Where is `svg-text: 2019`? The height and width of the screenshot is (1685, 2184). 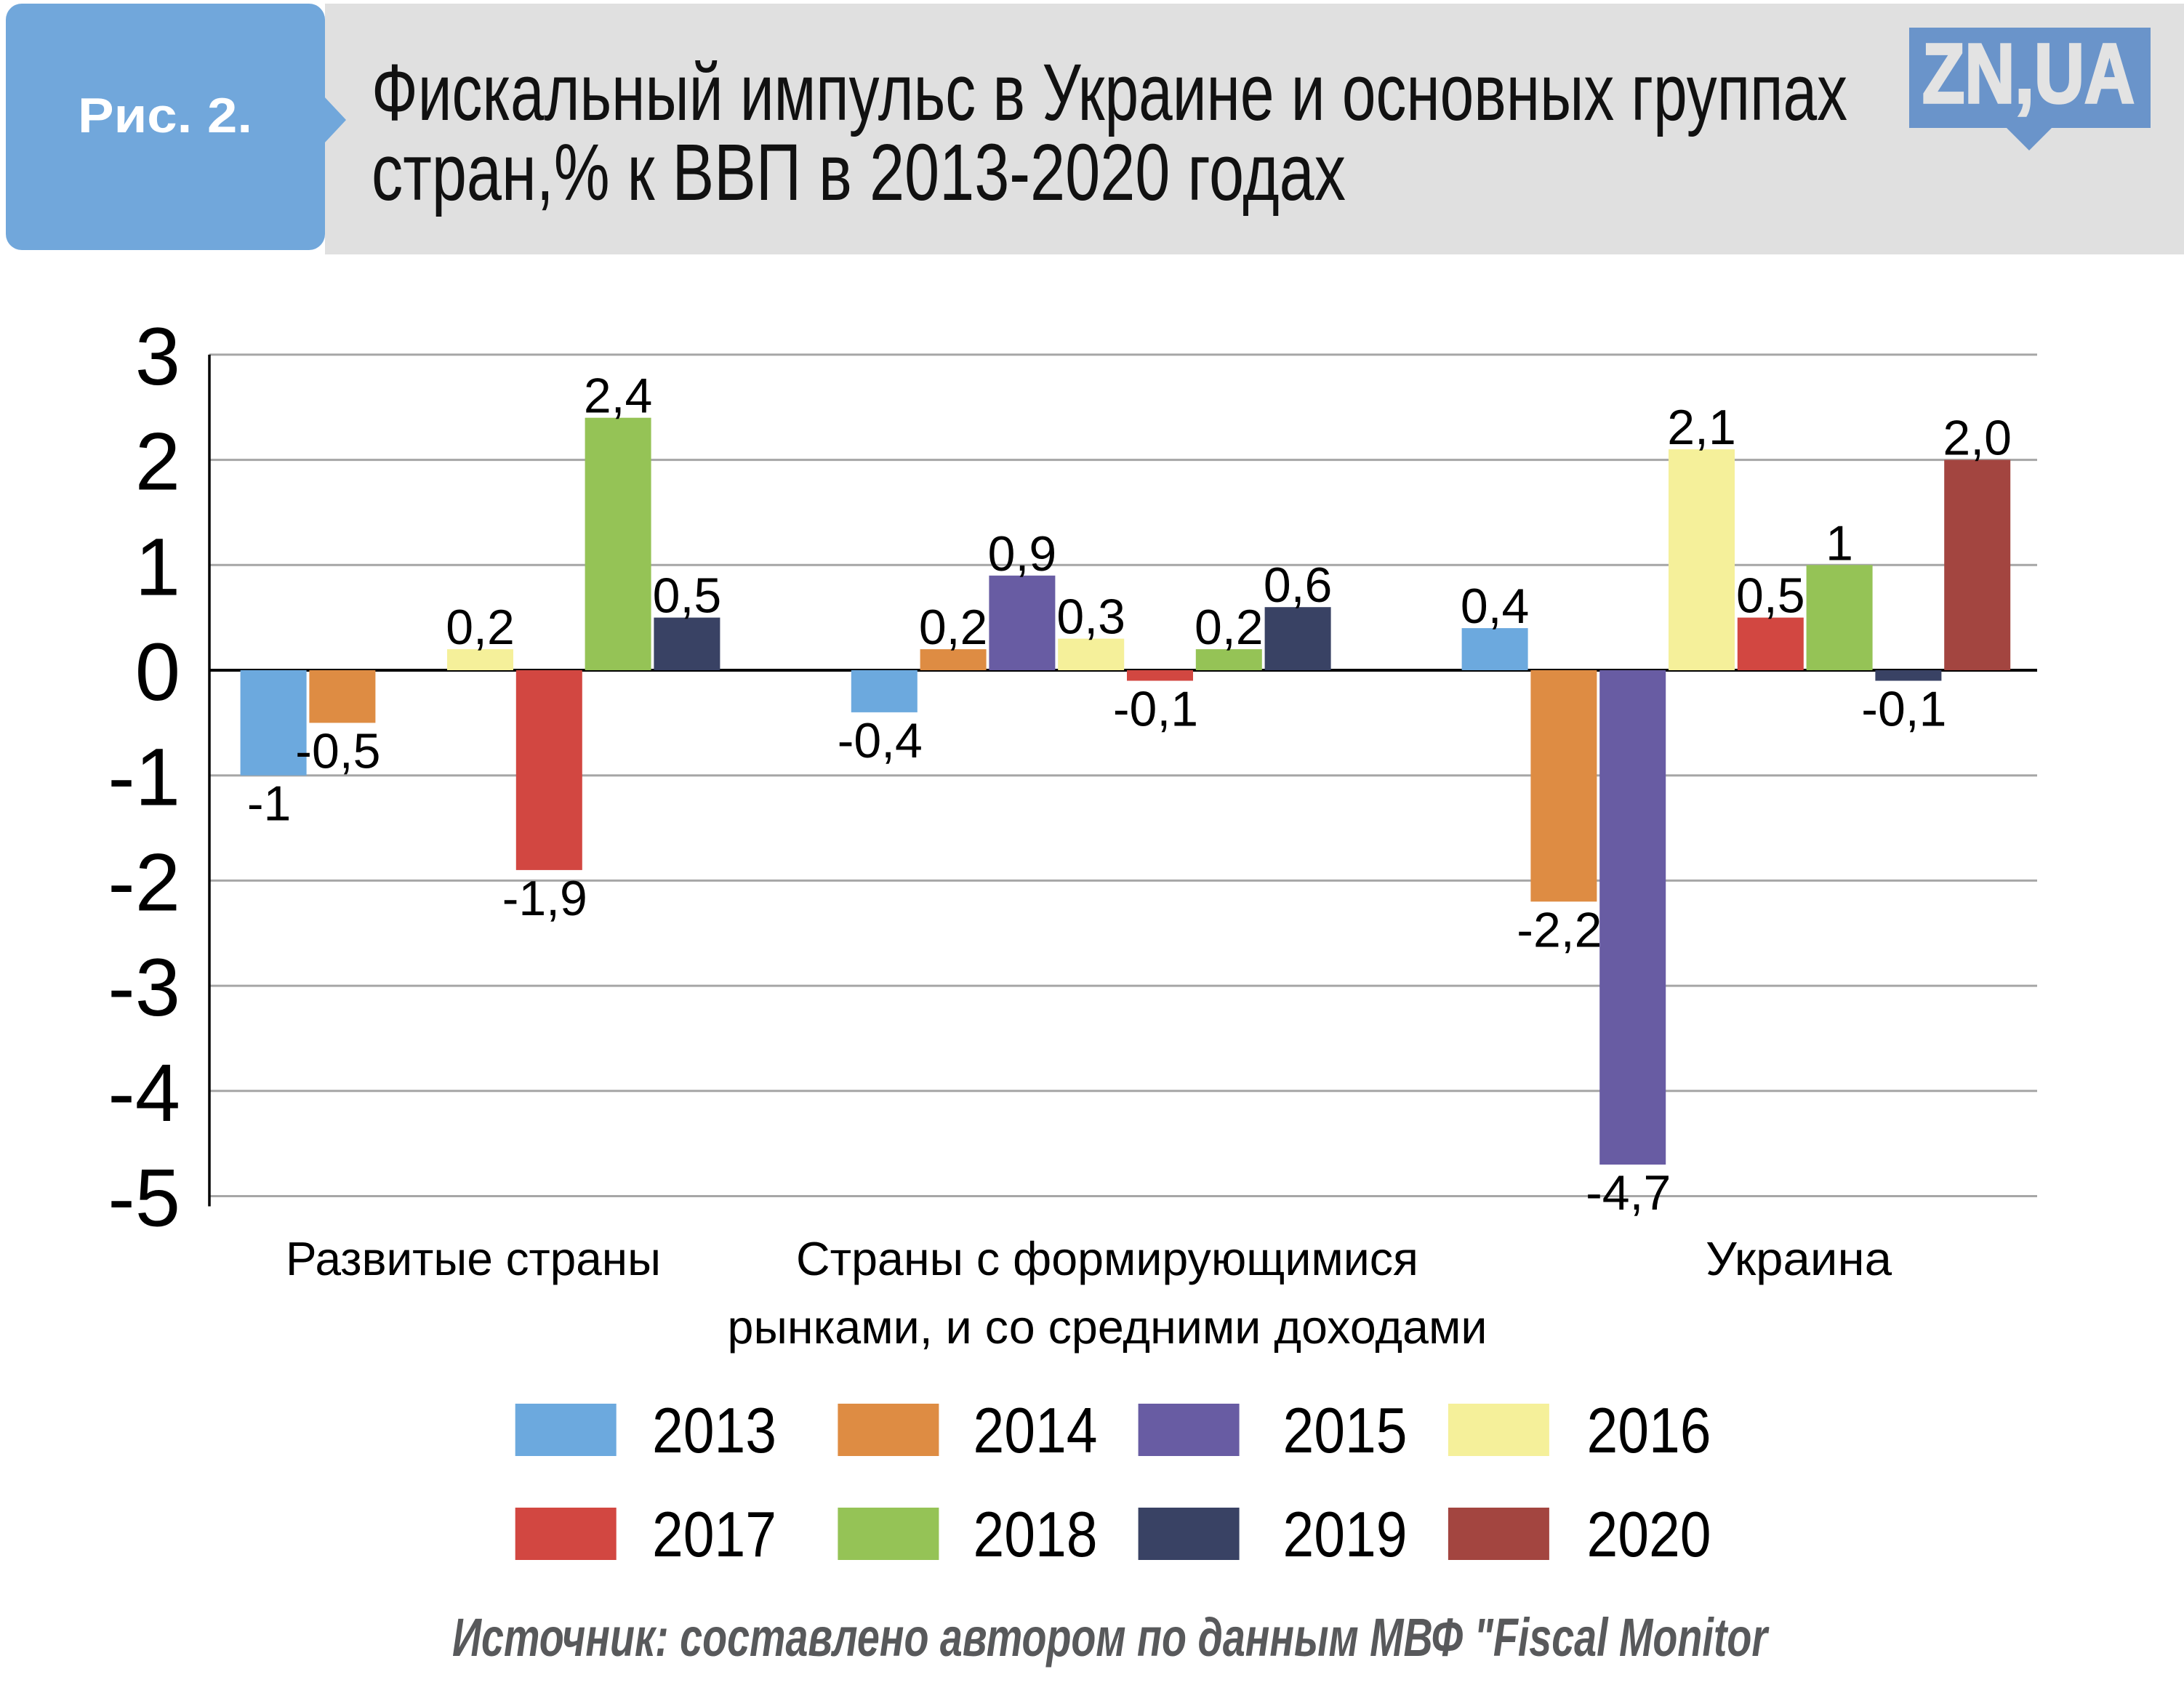
svg-text: 2019 is located at coordinates (1345, 1534).